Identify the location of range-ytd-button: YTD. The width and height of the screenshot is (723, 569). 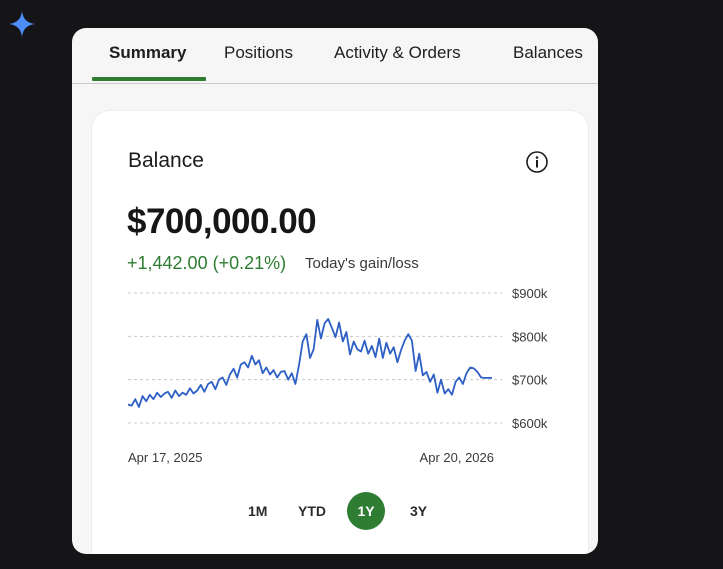
(312, 511).